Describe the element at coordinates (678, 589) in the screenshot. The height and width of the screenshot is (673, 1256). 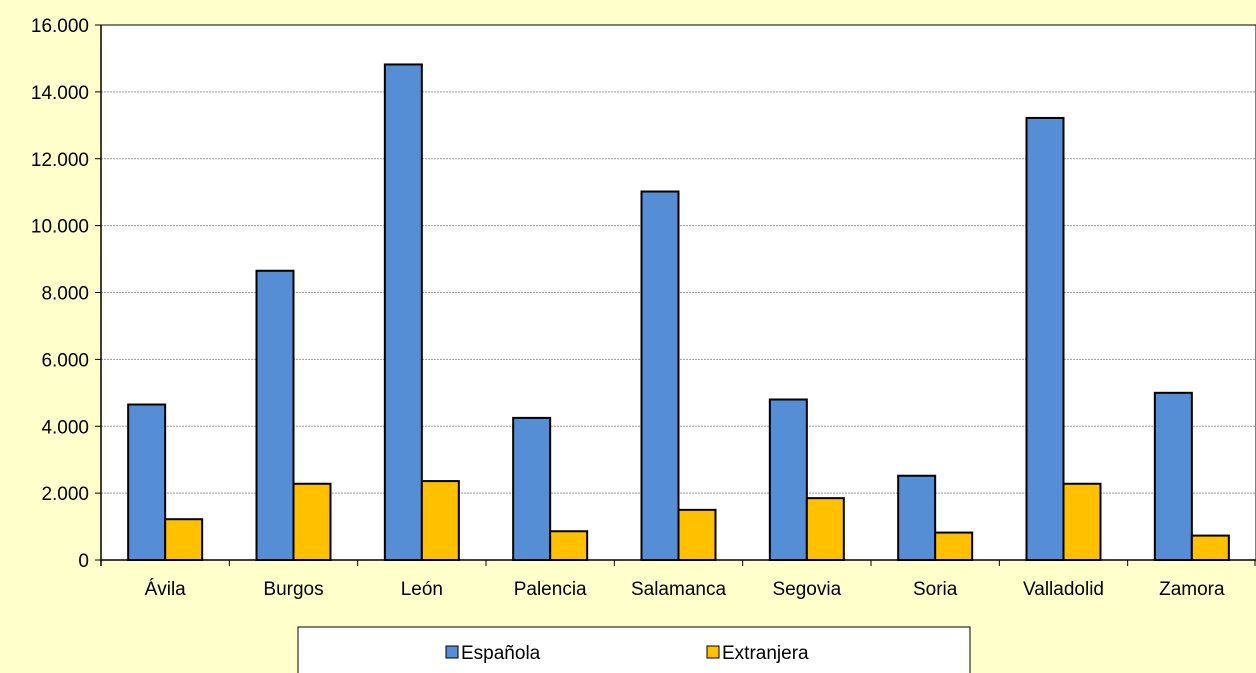
I see `category-label: Salamanca` at that location.